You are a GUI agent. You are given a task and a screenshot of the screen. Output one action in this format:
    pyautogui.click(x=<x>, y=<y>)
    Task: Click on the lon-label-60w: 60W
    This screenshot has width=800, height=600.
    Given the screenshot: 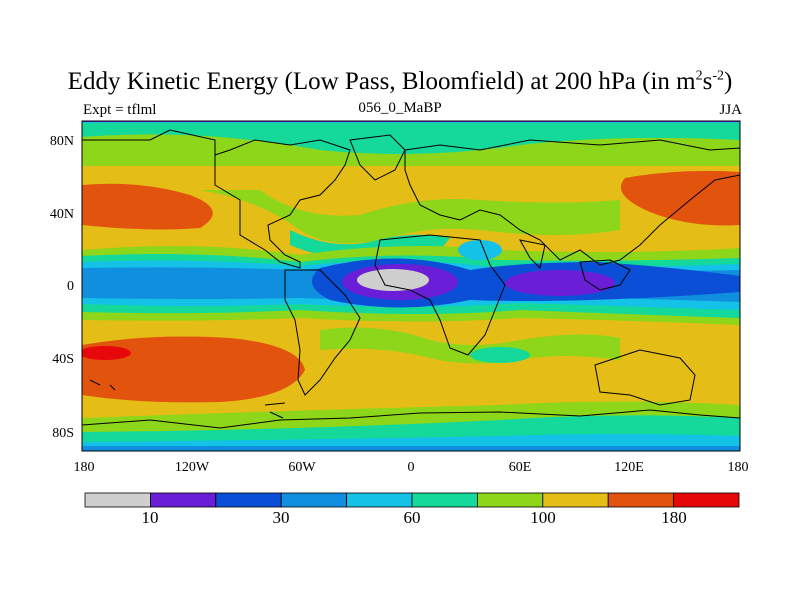 What is the action you would take?
    pyautogui.click(x=302, y=467)
    